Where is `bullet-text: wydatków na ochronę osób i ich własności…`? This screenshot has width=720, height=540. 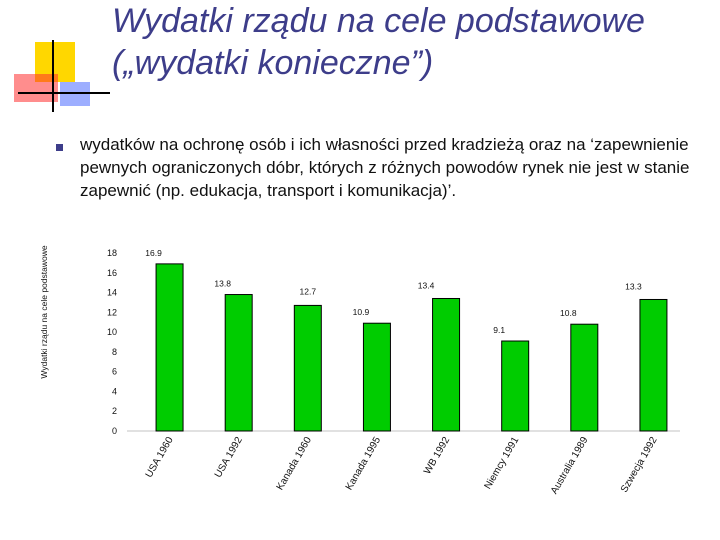
bullet-text: wydatków na ochronę osób i ich własności… is located at coordinates (385, 167).